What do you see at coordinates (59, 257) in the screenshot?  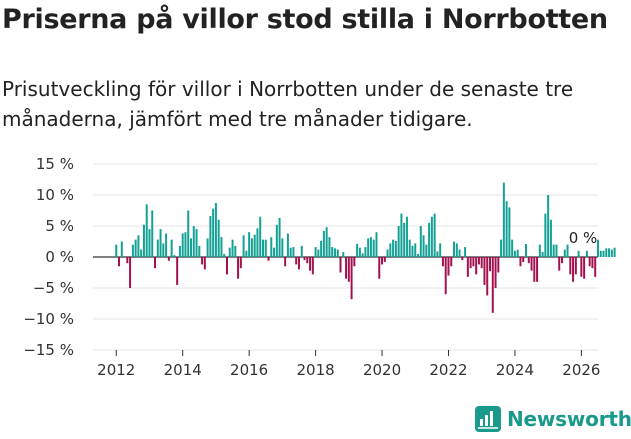 I see `y-tick-label: 0 %` at bounding box center [59, 257].